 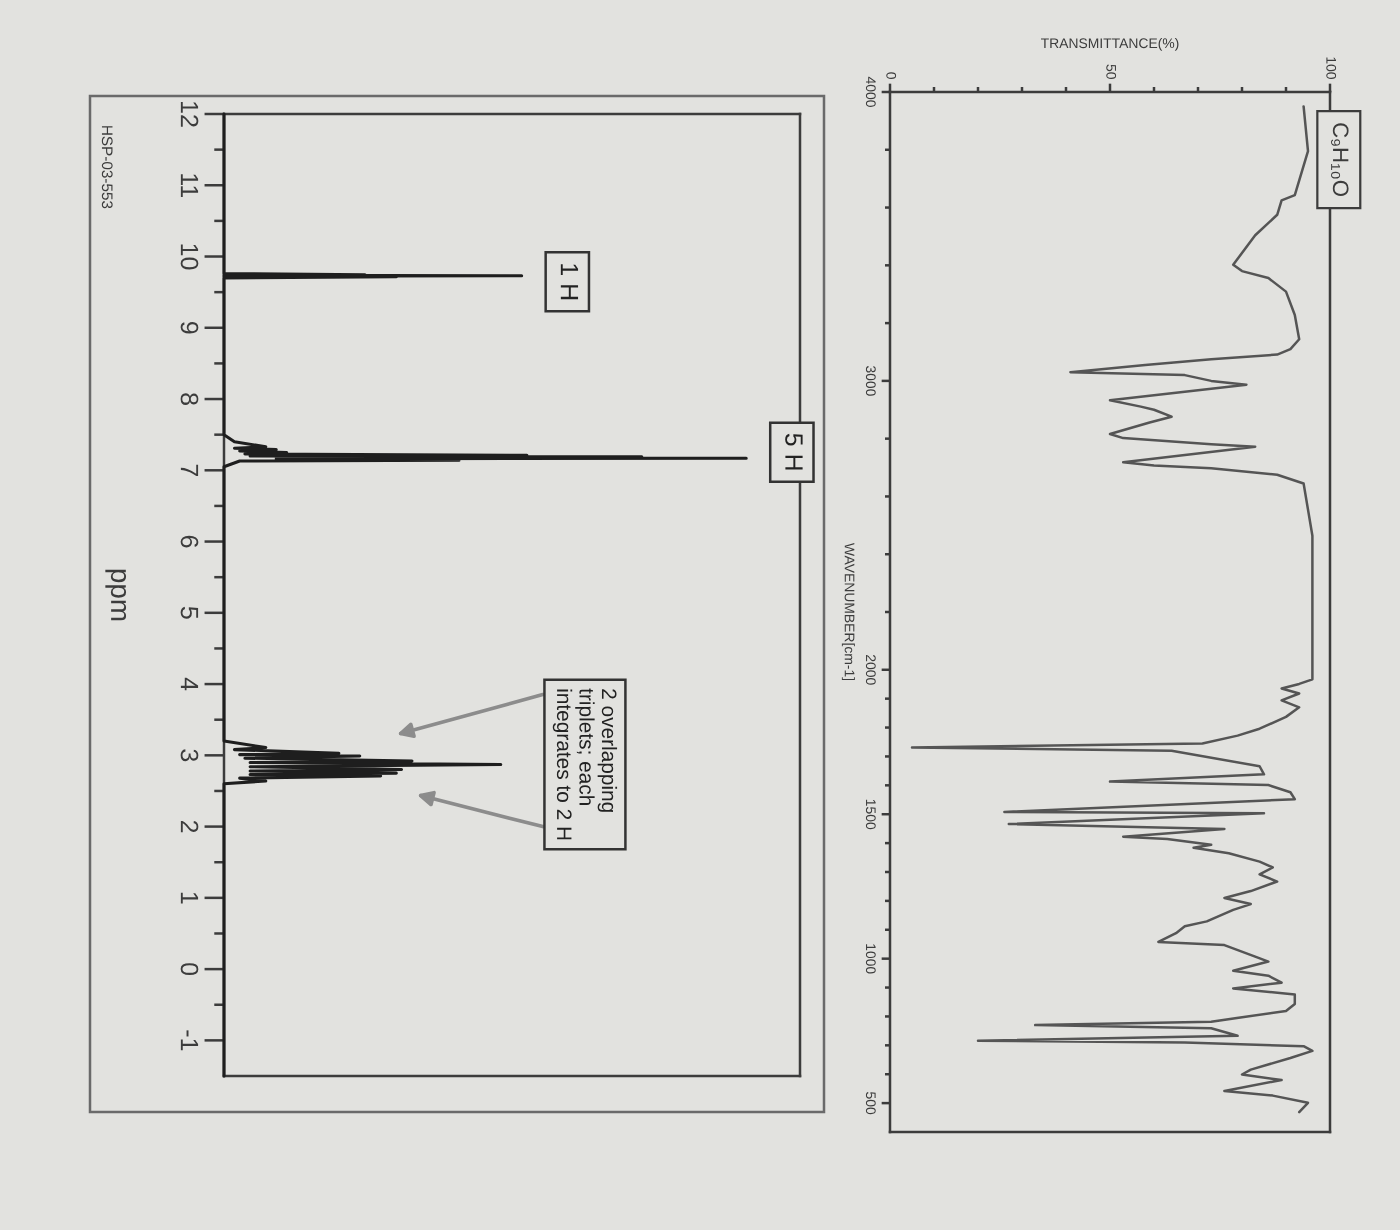 What do you see at coordinates (569, 282) in the screenshot?
I see `annotation: 1 H` at bounding box center [569, 282].